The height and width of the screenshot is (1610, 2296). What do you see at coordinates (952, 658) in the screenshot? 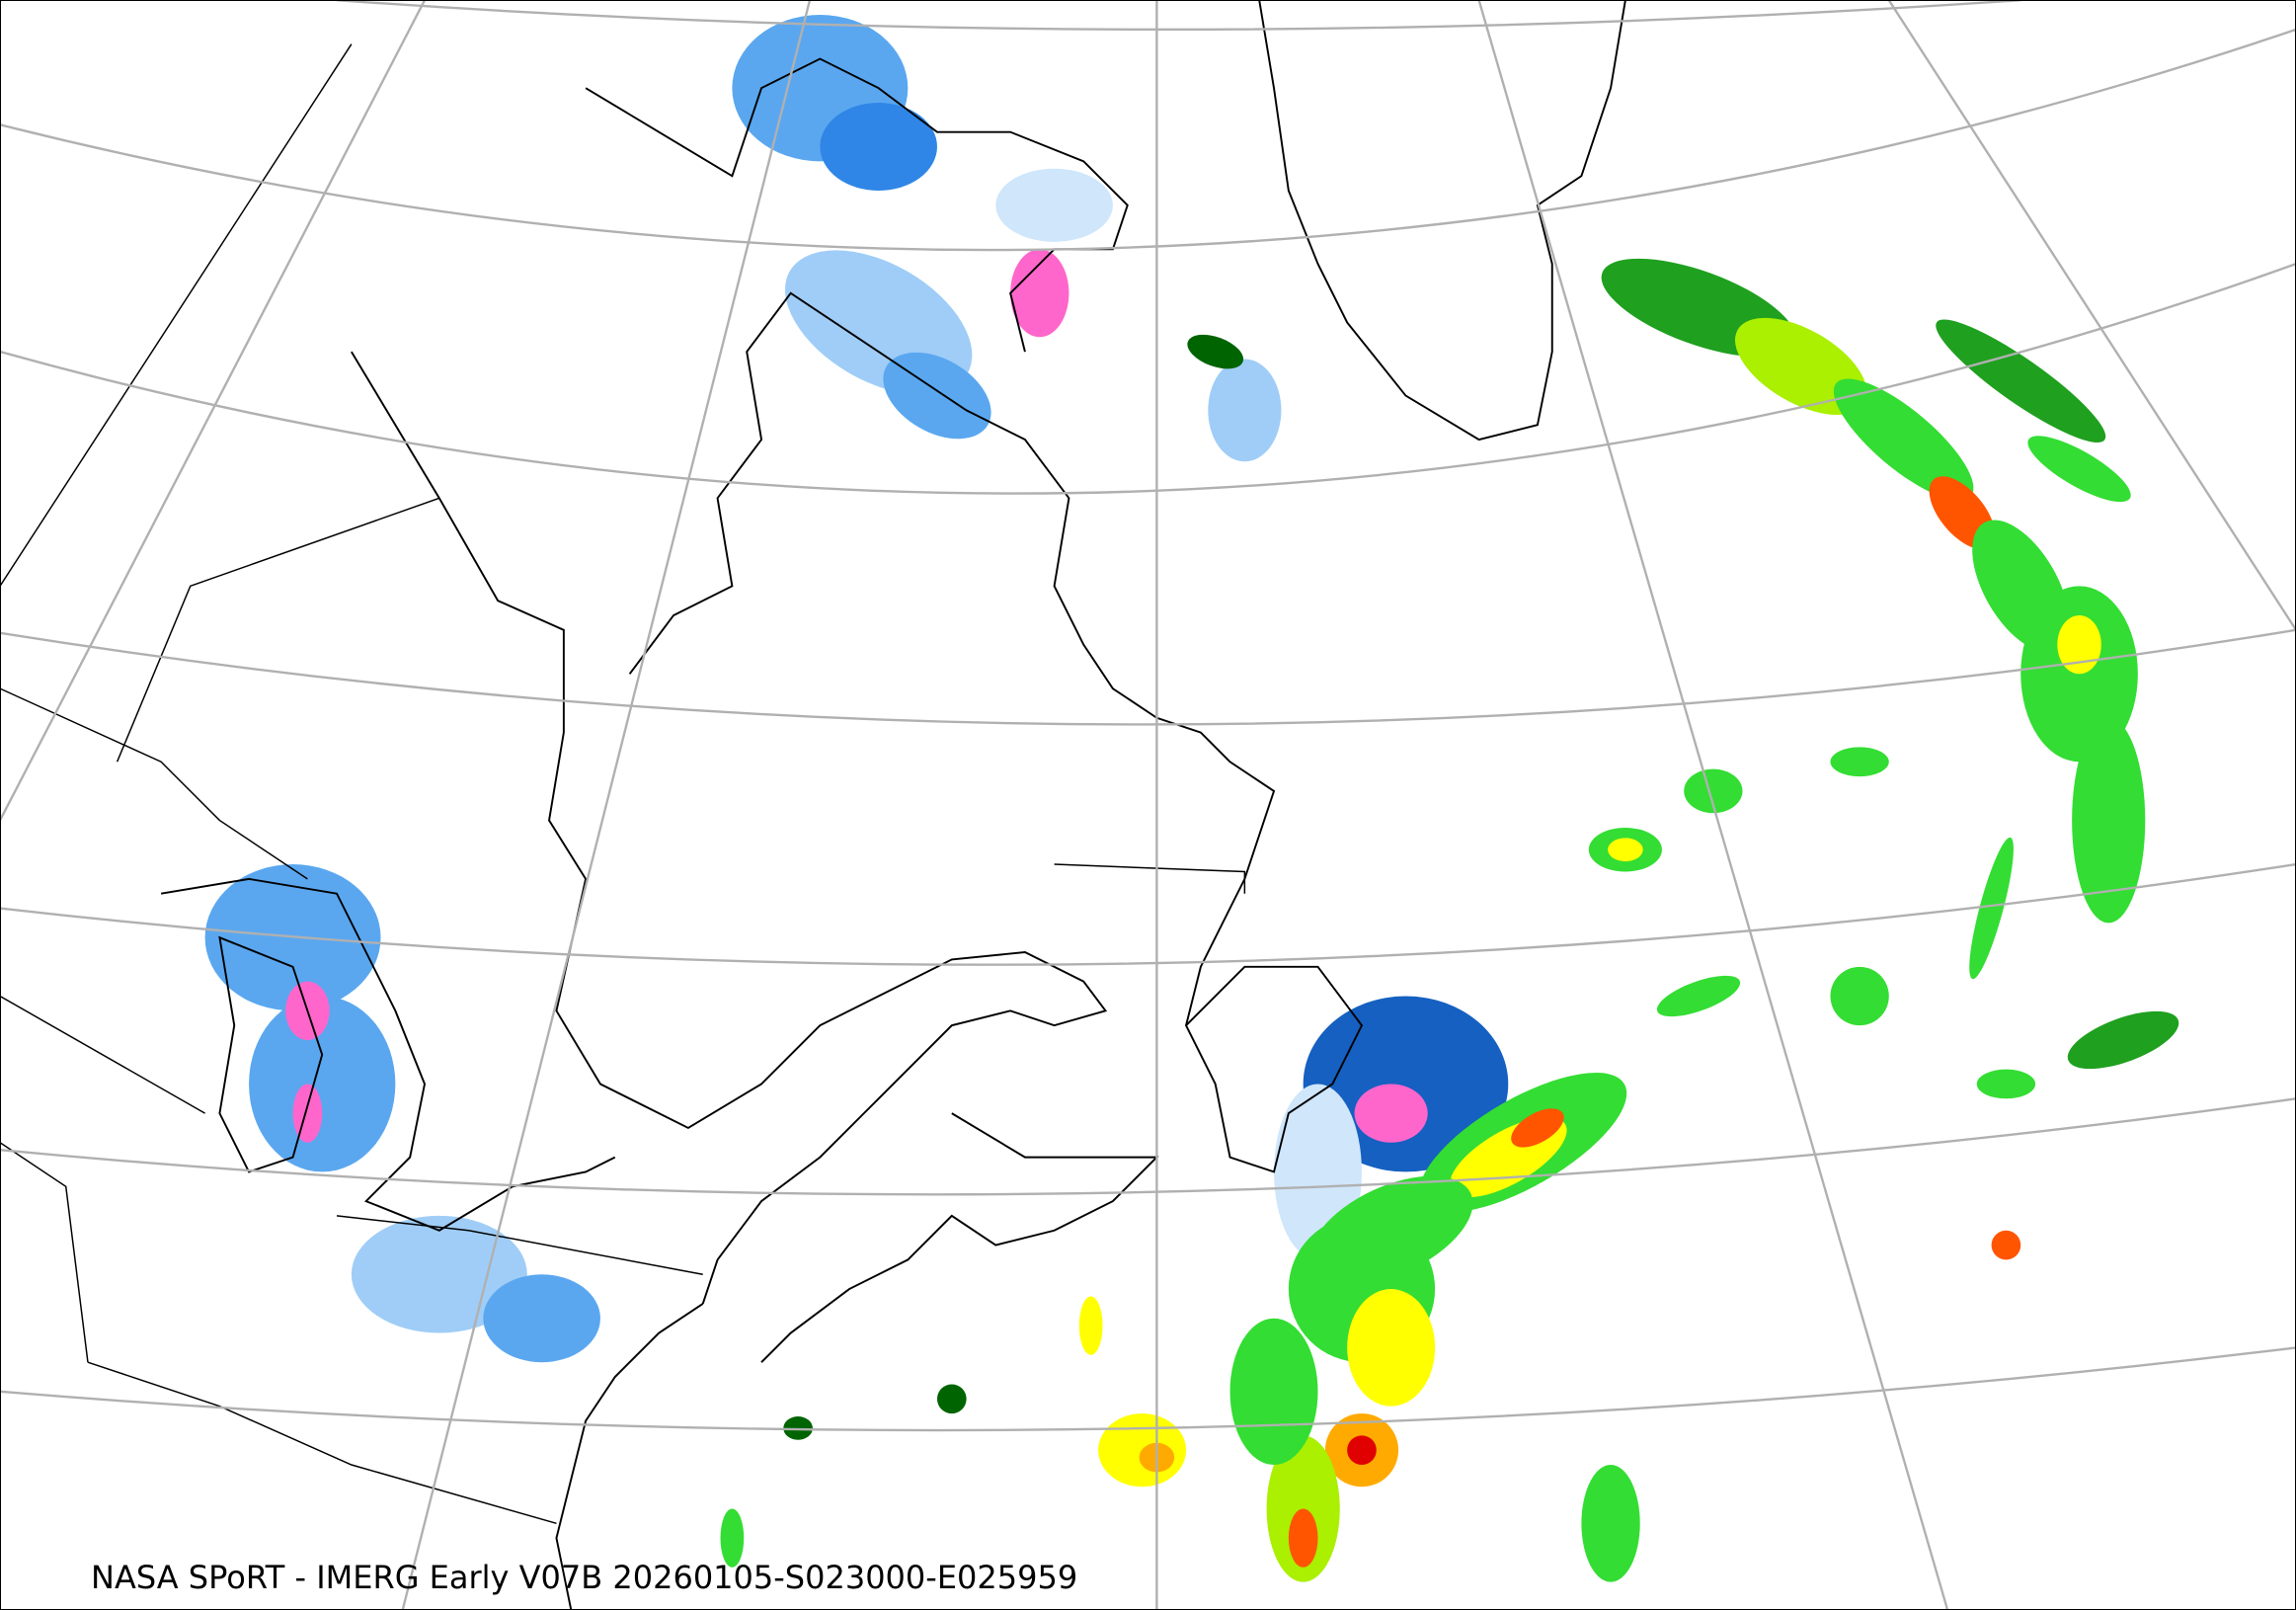
I see `coastline-labrador` at bounding box center [952, 658].